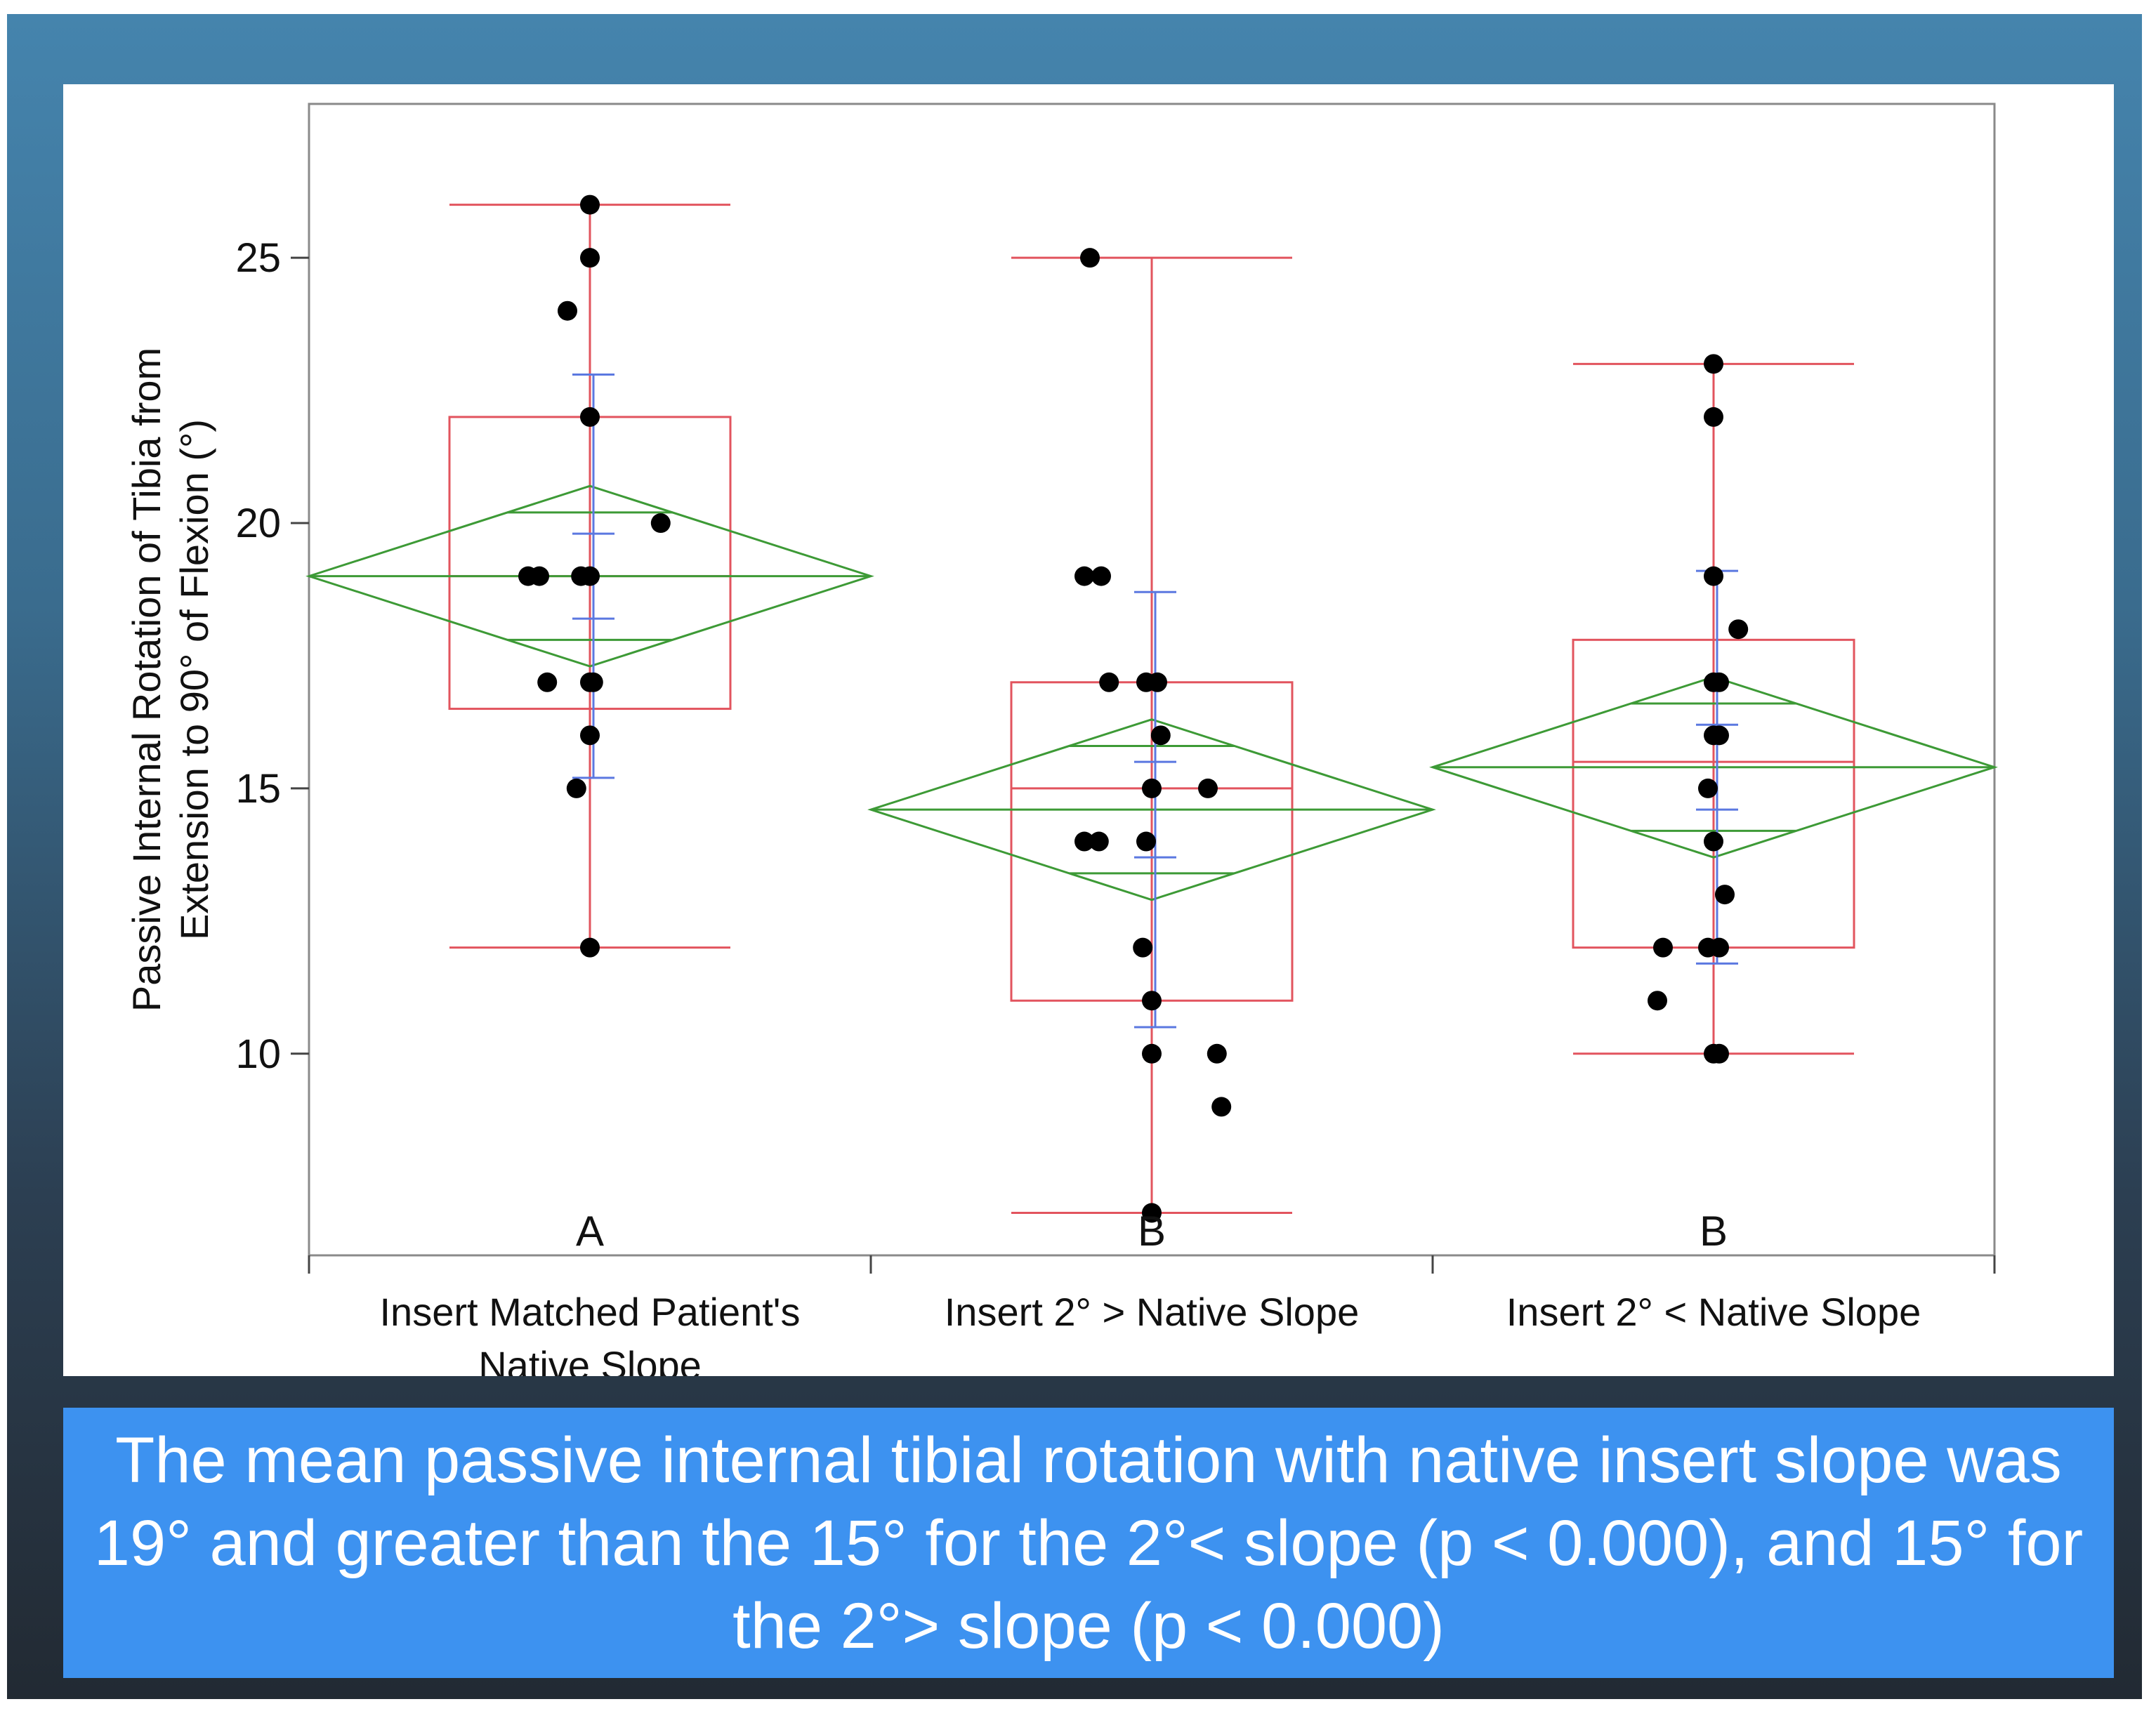  I want to click on y-tick-label: 20, so click(258, 523).